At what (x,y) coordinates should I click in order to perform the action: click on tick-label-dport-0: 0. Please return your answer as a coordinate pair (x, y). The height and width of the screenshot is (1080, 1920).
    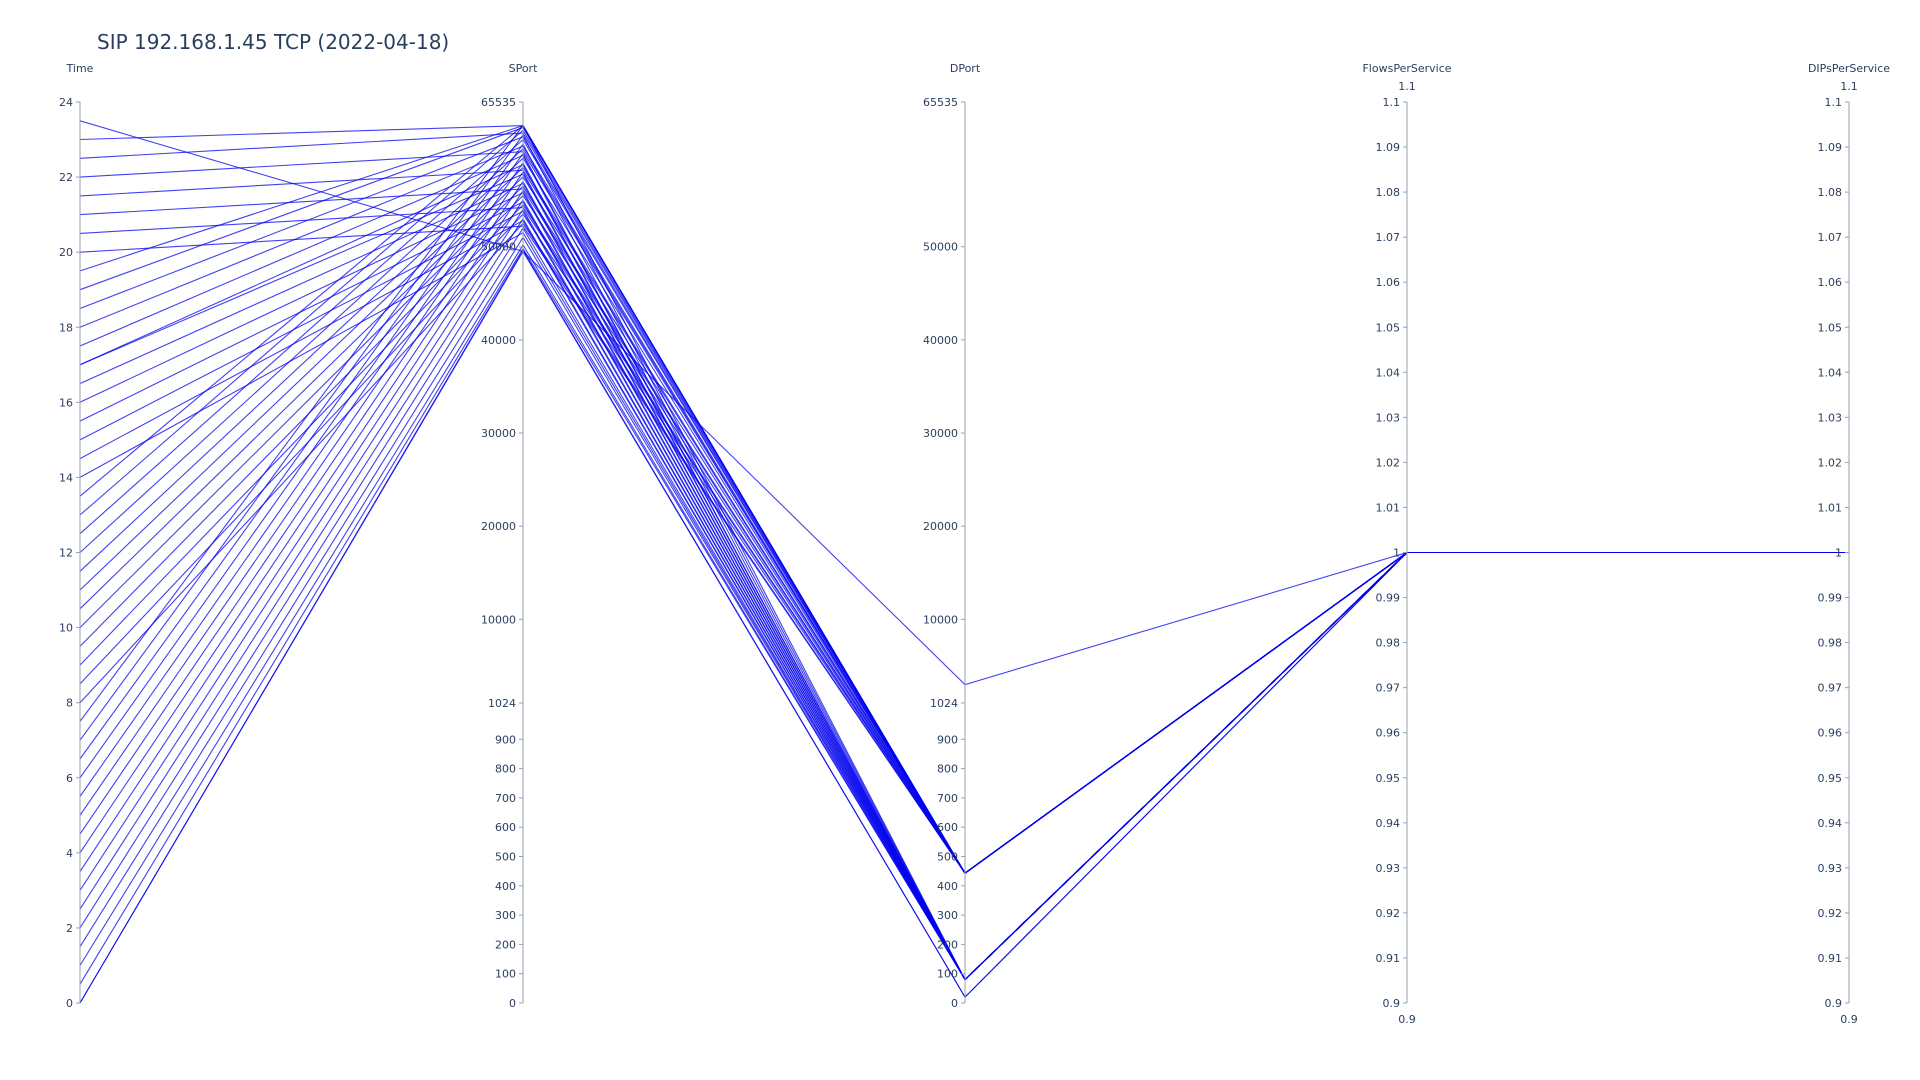
    Looking at the image, I should click on (954, 1003).